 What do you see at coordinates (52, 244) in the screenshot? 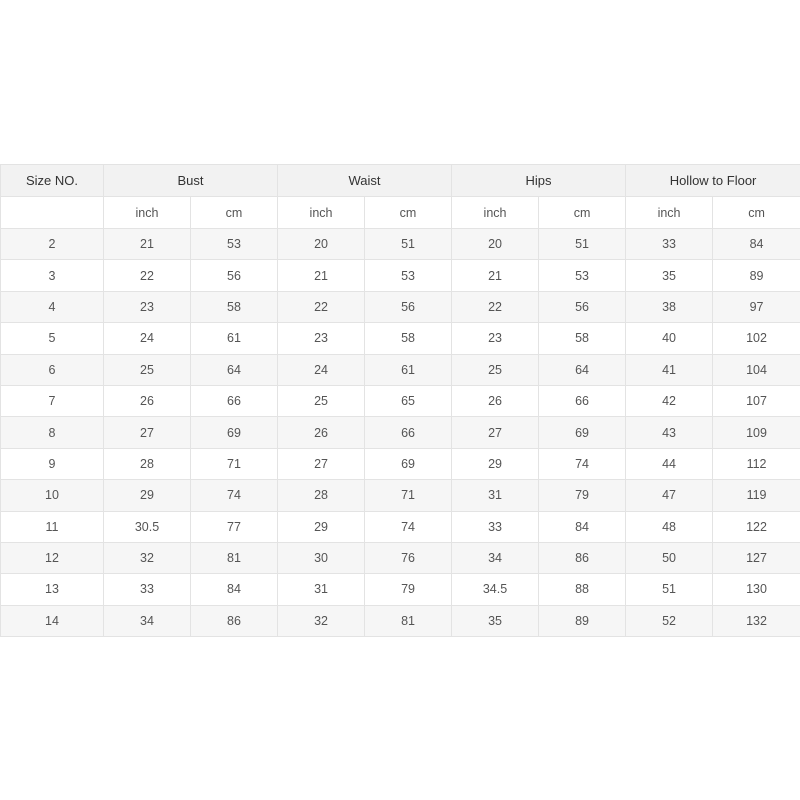
I see `size-cell: 2` at bounding box center [52, 244].